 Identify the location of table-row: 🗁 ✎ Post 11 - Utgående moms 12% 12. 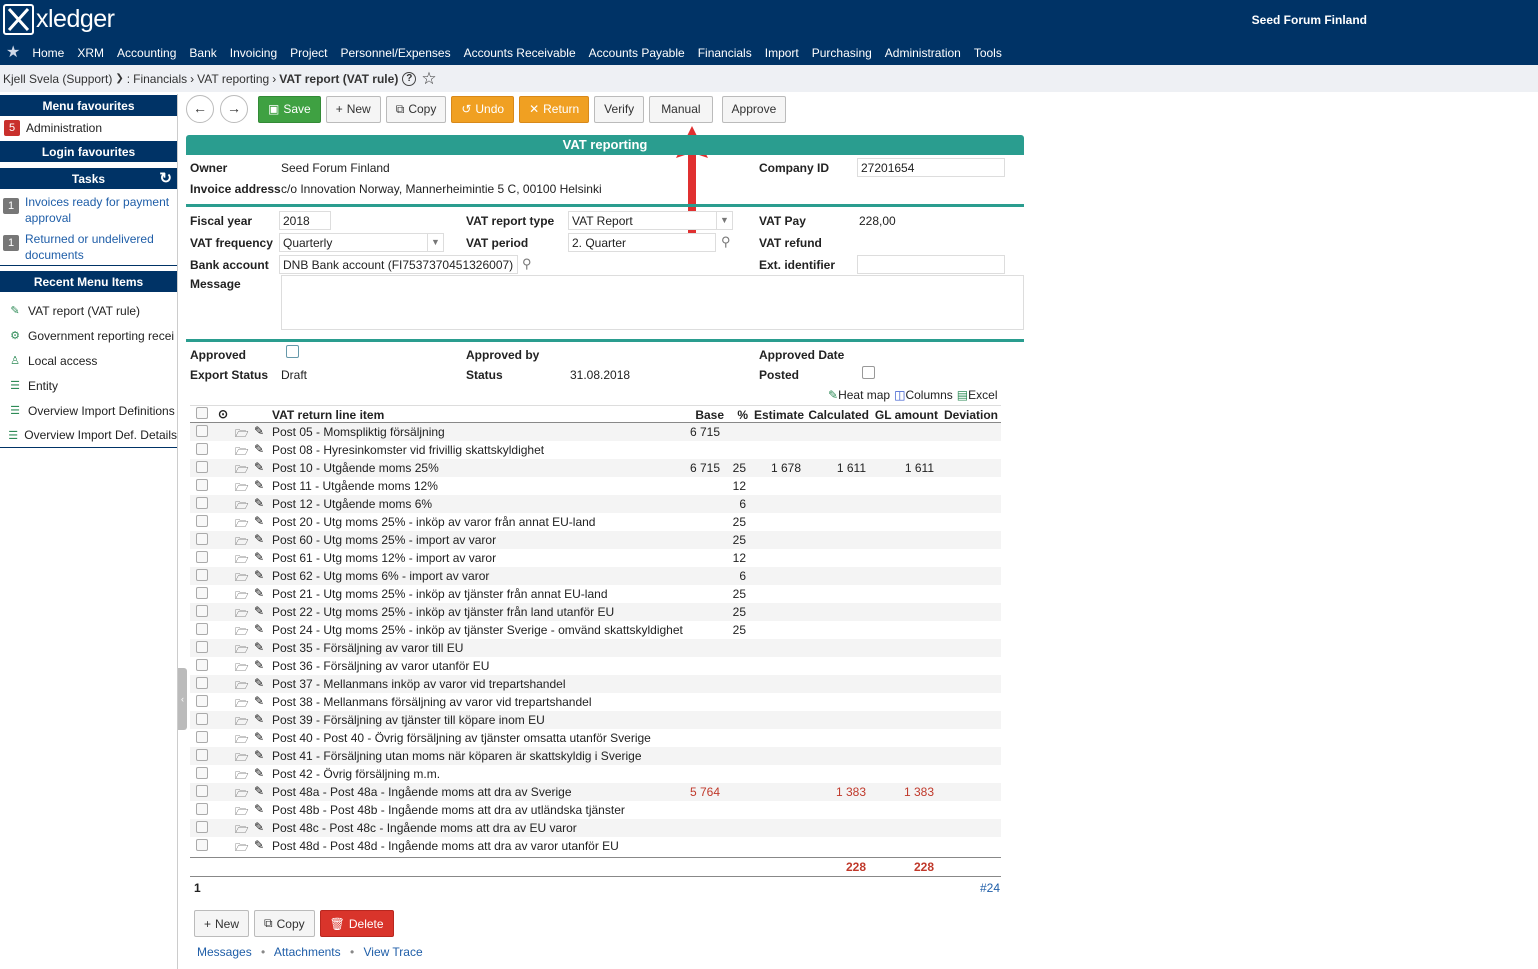
(595, 486).